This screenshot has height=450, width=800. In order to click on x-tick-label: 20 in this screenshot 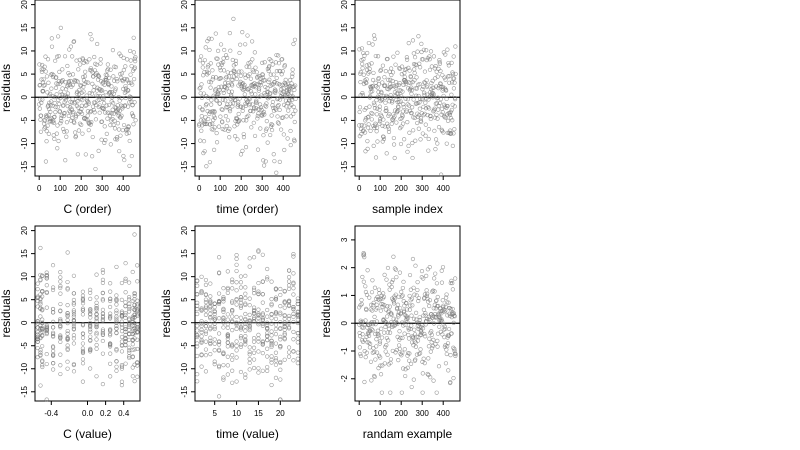, I will do `click(280, 413)`.